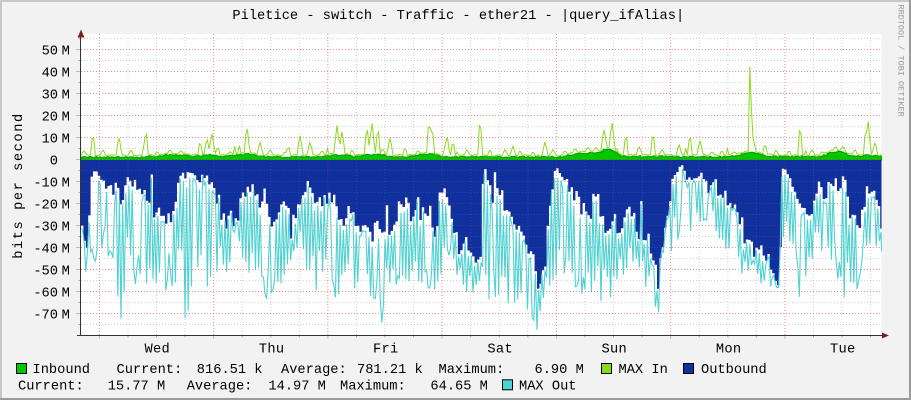 The width and height of the screenshot is (911, 405). What do you see at coordinates (137, 387) in the screenshot?
I see `svg-text: 15.77 M` at bounding box center [137, 387].